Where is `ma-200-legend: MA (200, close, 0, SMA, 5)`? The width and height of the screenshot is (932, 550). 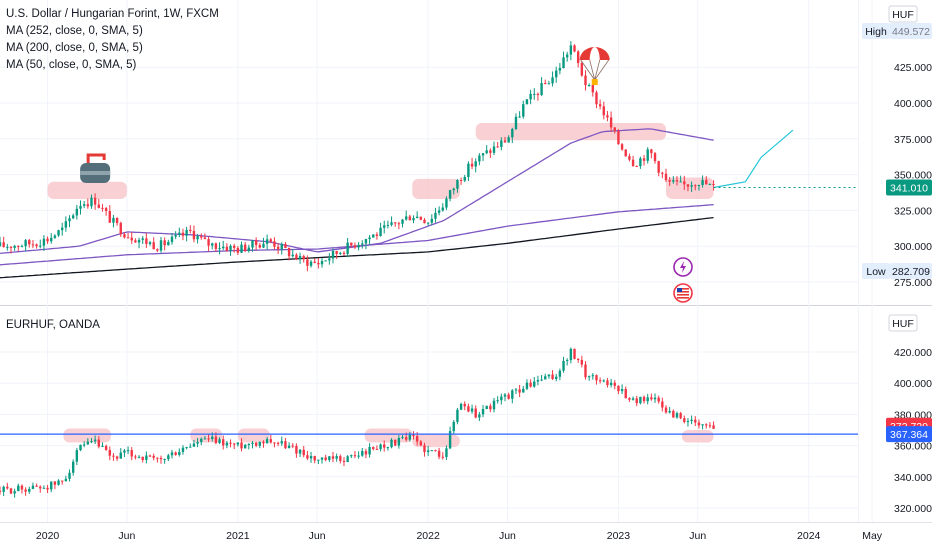 ma-200-legend: MA (200, close, 0, SMA, 5) is located at coordinates (74, 48).